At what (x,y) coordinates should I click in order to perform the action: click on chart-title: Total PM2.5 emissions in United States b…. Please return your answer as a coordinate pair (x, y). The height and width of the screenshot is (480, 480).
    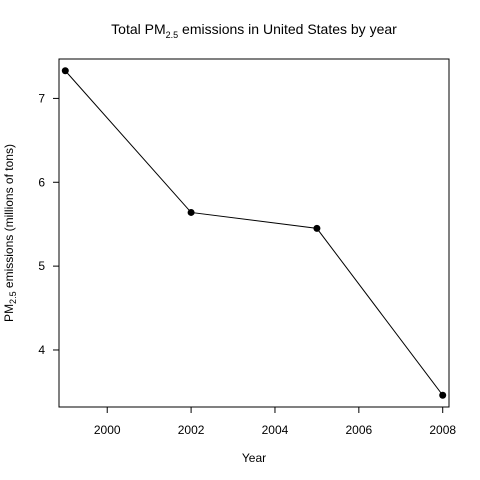
    Looking at the image, I should click on (254, 30).